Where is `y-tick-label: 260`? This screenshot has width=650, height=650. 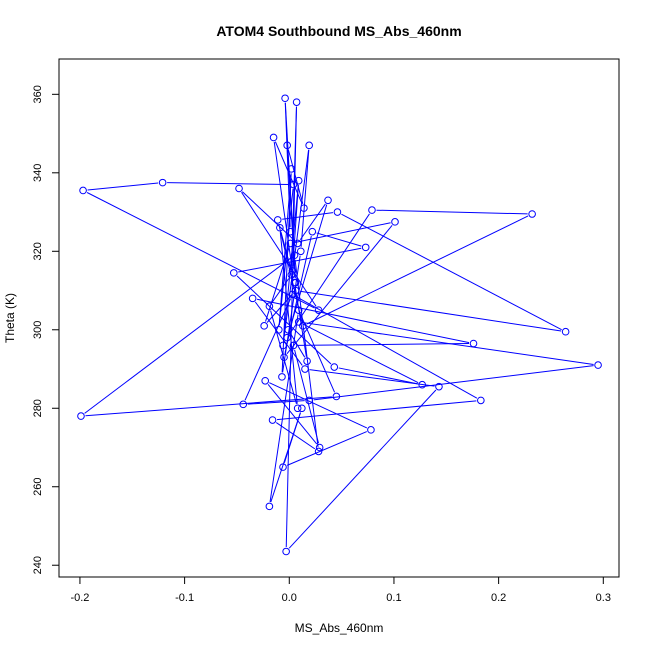 y-tick-label: 260 is located at coordinates (38, 487).